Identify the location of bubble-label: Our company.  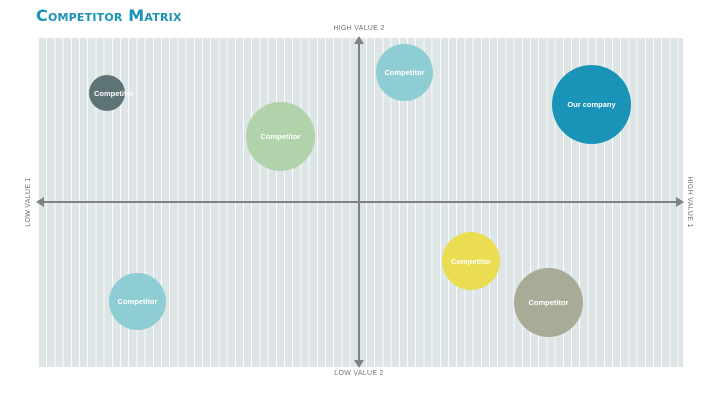
(591, 104).